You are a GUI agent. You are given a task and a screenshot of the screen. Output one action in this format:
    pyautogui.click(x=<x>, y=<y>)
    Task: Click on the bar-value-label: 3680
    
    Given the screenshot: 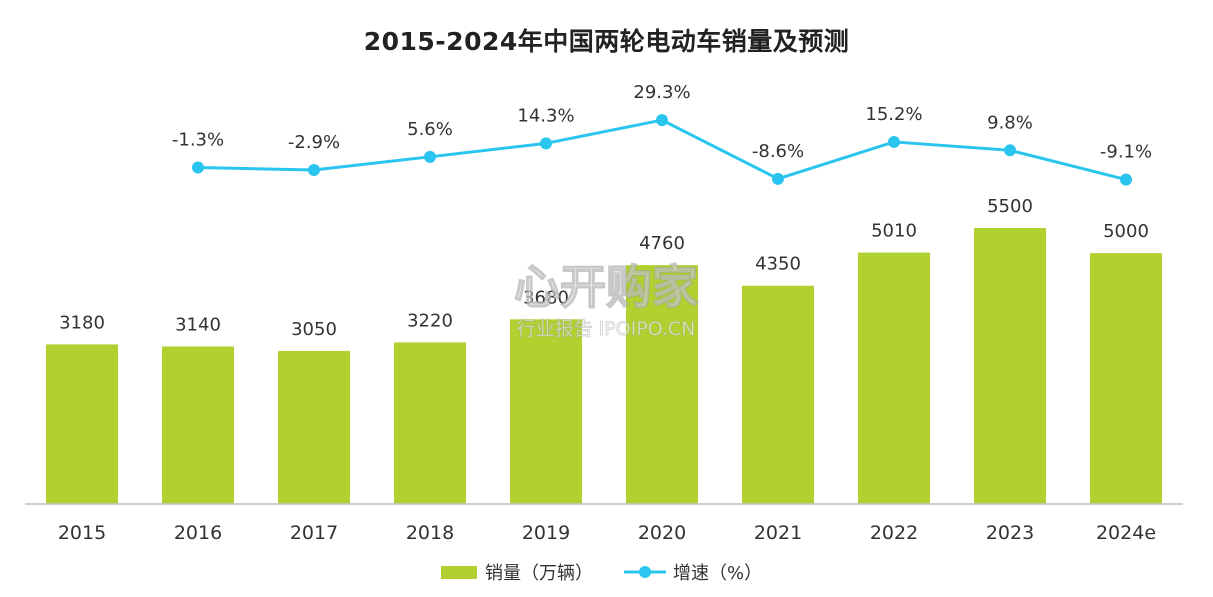 What is the action you would take?
    pyautogui.click(x=546, y=297)
    